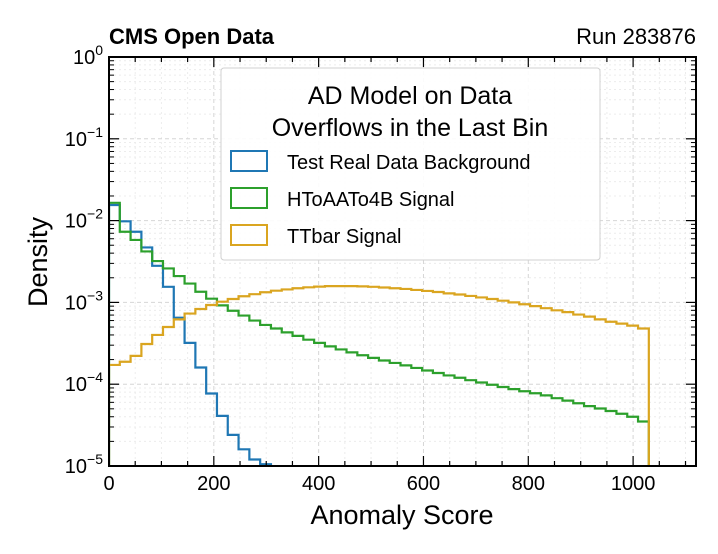  I want to click on y-tick-label: 10⁻¹, so click(84, 137).